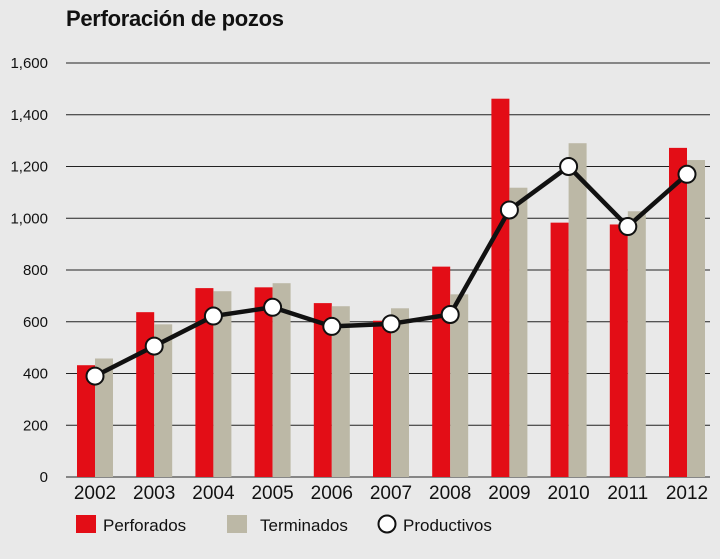  What do you see at coordinates (95, 493) in the screenshot?
I see `x-tick-label: 2002` at bounding box center [95, 493].